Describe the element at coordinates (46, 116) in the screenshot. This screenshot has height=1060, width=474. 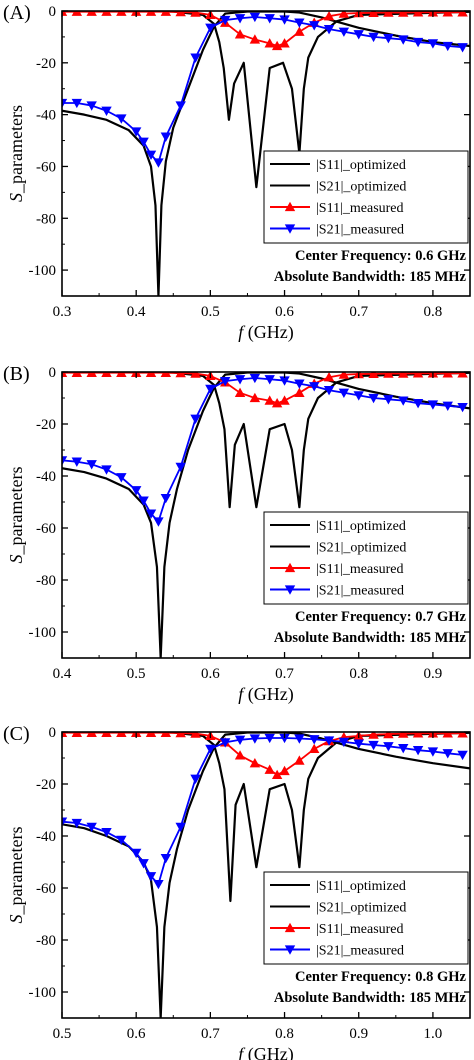
I see `y-tick-label: -40` at that location.